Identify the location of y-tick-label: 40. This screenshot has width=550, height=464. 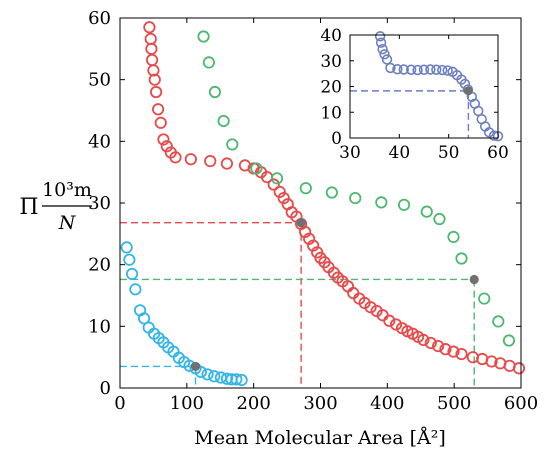
(99, 141).